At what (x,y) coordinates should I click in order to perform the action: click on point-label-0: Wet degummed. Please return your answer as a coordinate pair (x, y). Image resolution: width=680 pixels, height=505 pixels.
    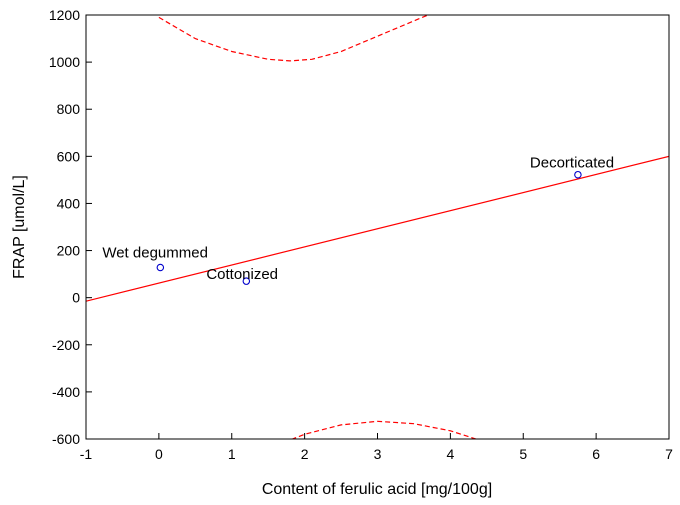
    Looking at the image, I should click on (155, 253).